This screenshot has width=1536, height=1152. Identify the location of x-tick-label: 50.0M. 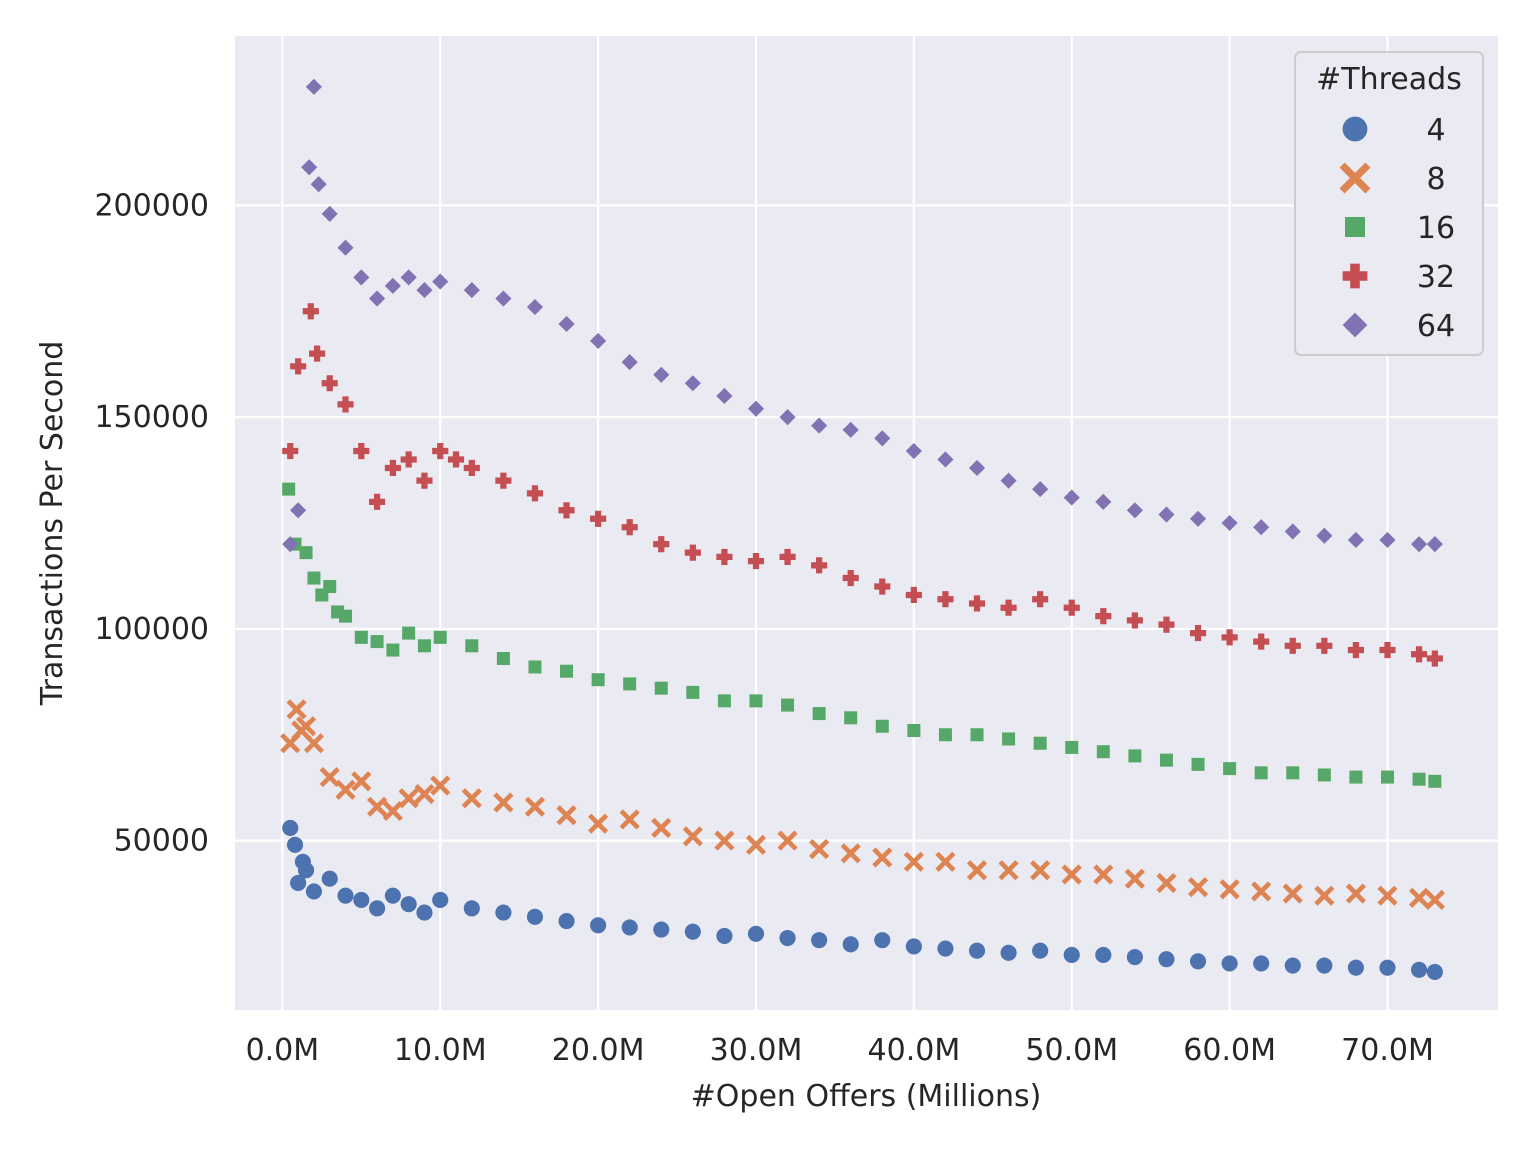
(1071, 1050).